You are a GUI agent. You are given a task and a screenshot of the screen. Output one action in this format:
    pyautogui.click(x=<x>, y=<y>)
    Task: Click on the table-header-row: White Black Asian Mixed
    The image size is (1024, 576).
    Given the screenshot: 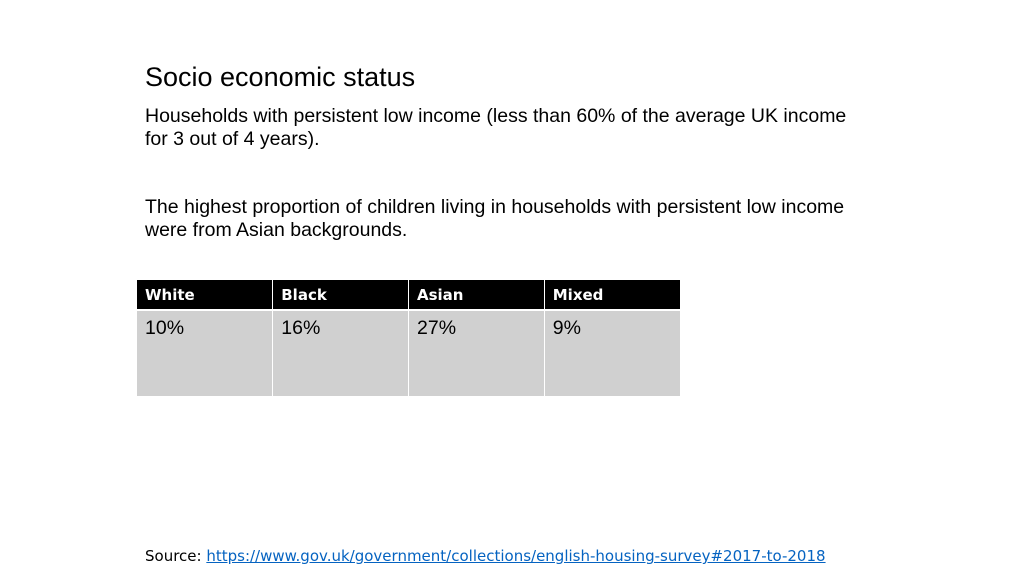 What is the action you would take?
    pyautogui.click(x=408, y=295)
    